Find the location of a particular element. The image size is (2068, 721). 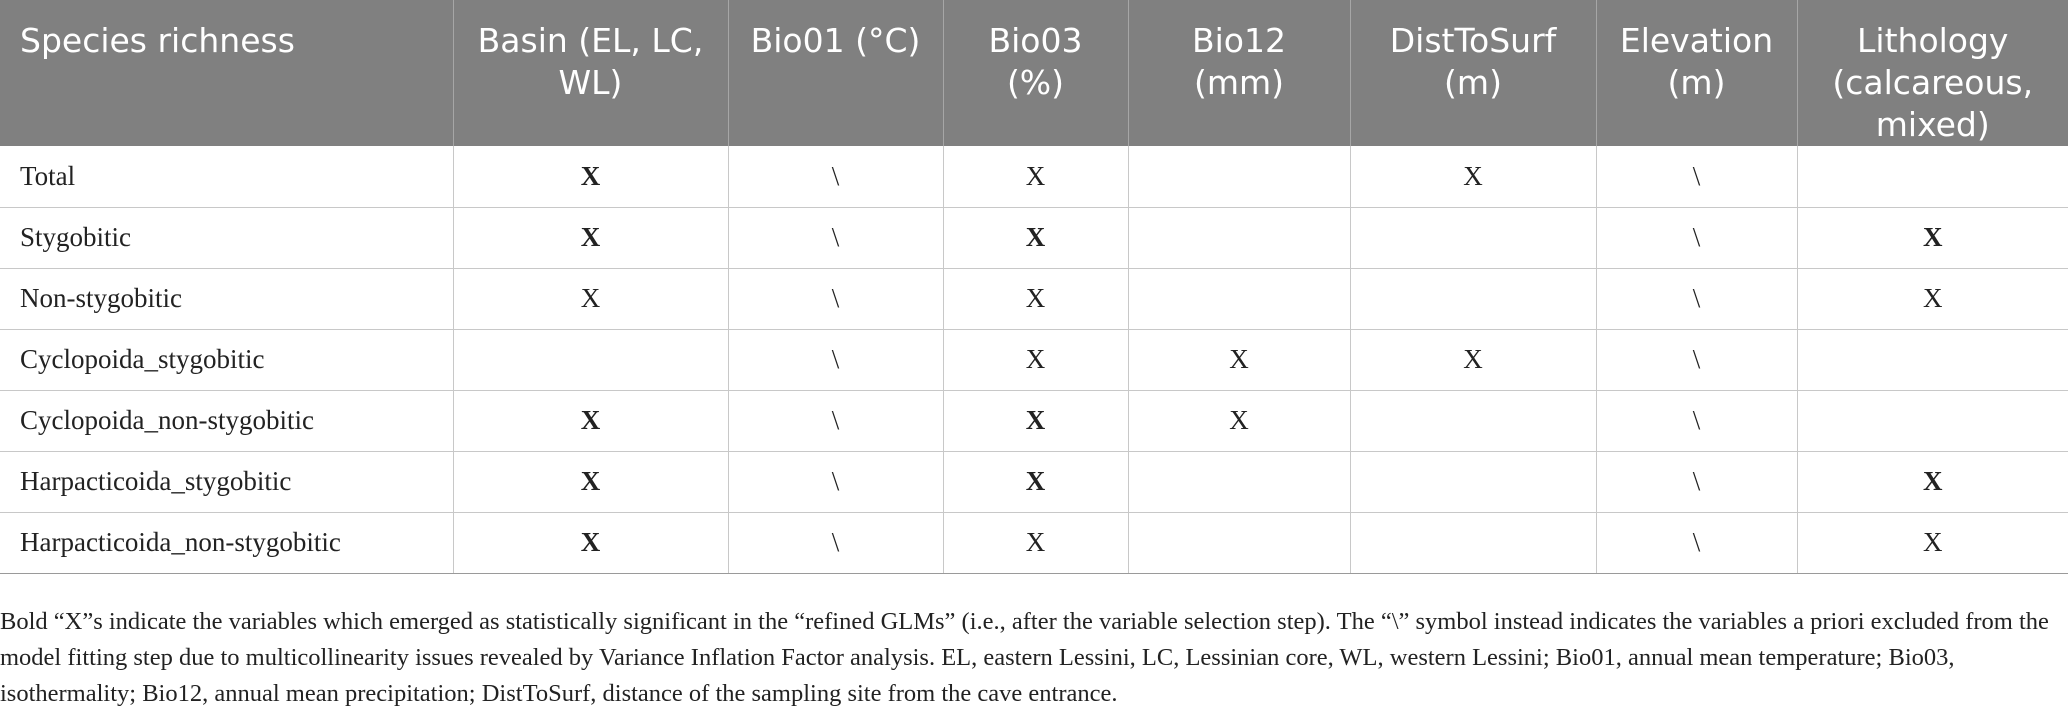

row-label: Cyclopoida_stygobitic is located at coordinates (227, 360).